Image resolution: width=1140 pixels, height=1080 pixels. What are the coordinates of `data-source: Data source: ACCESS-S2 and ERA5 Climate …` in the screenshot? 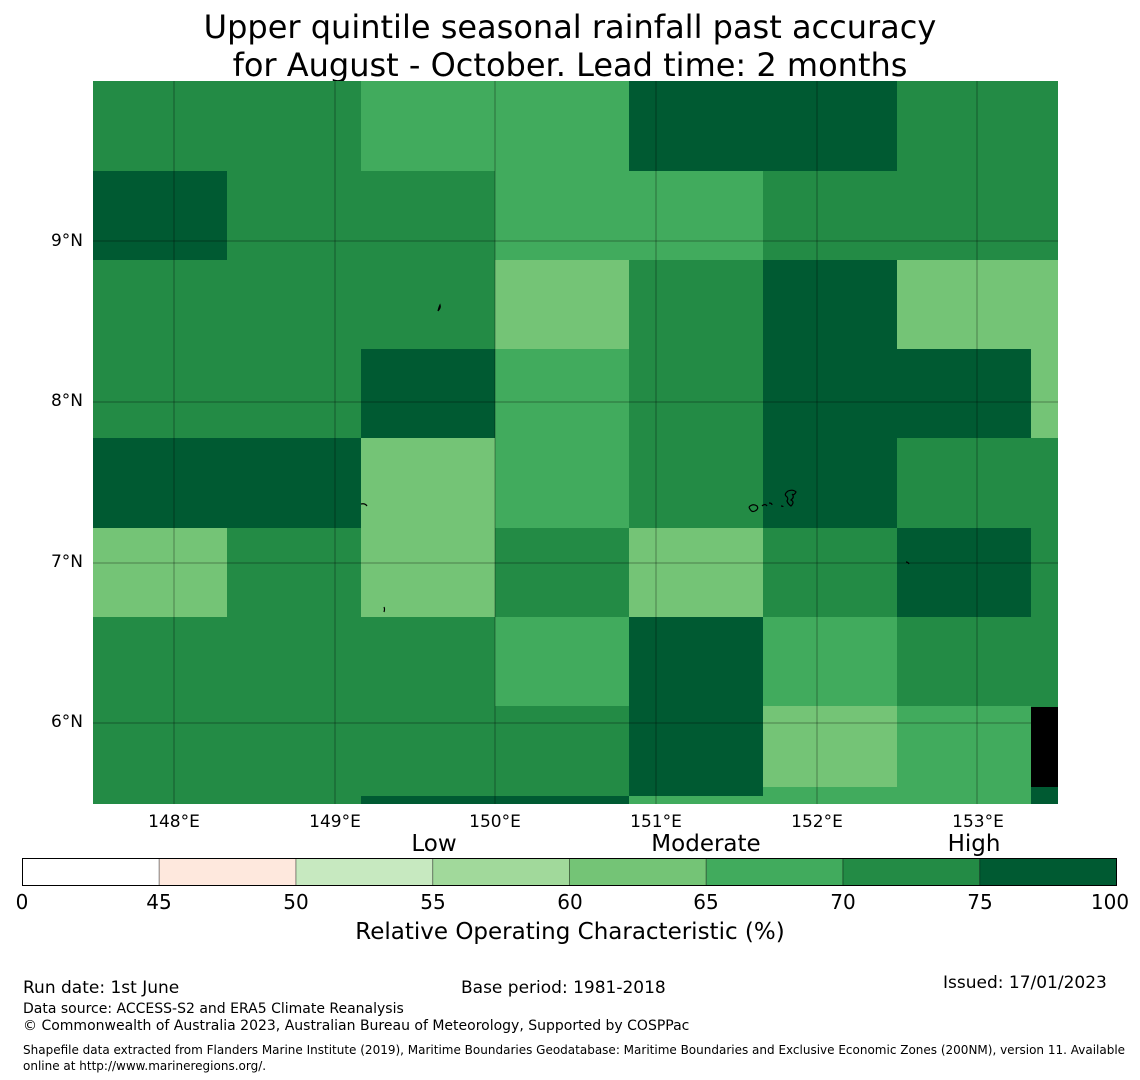 It's located at (213, 1009).